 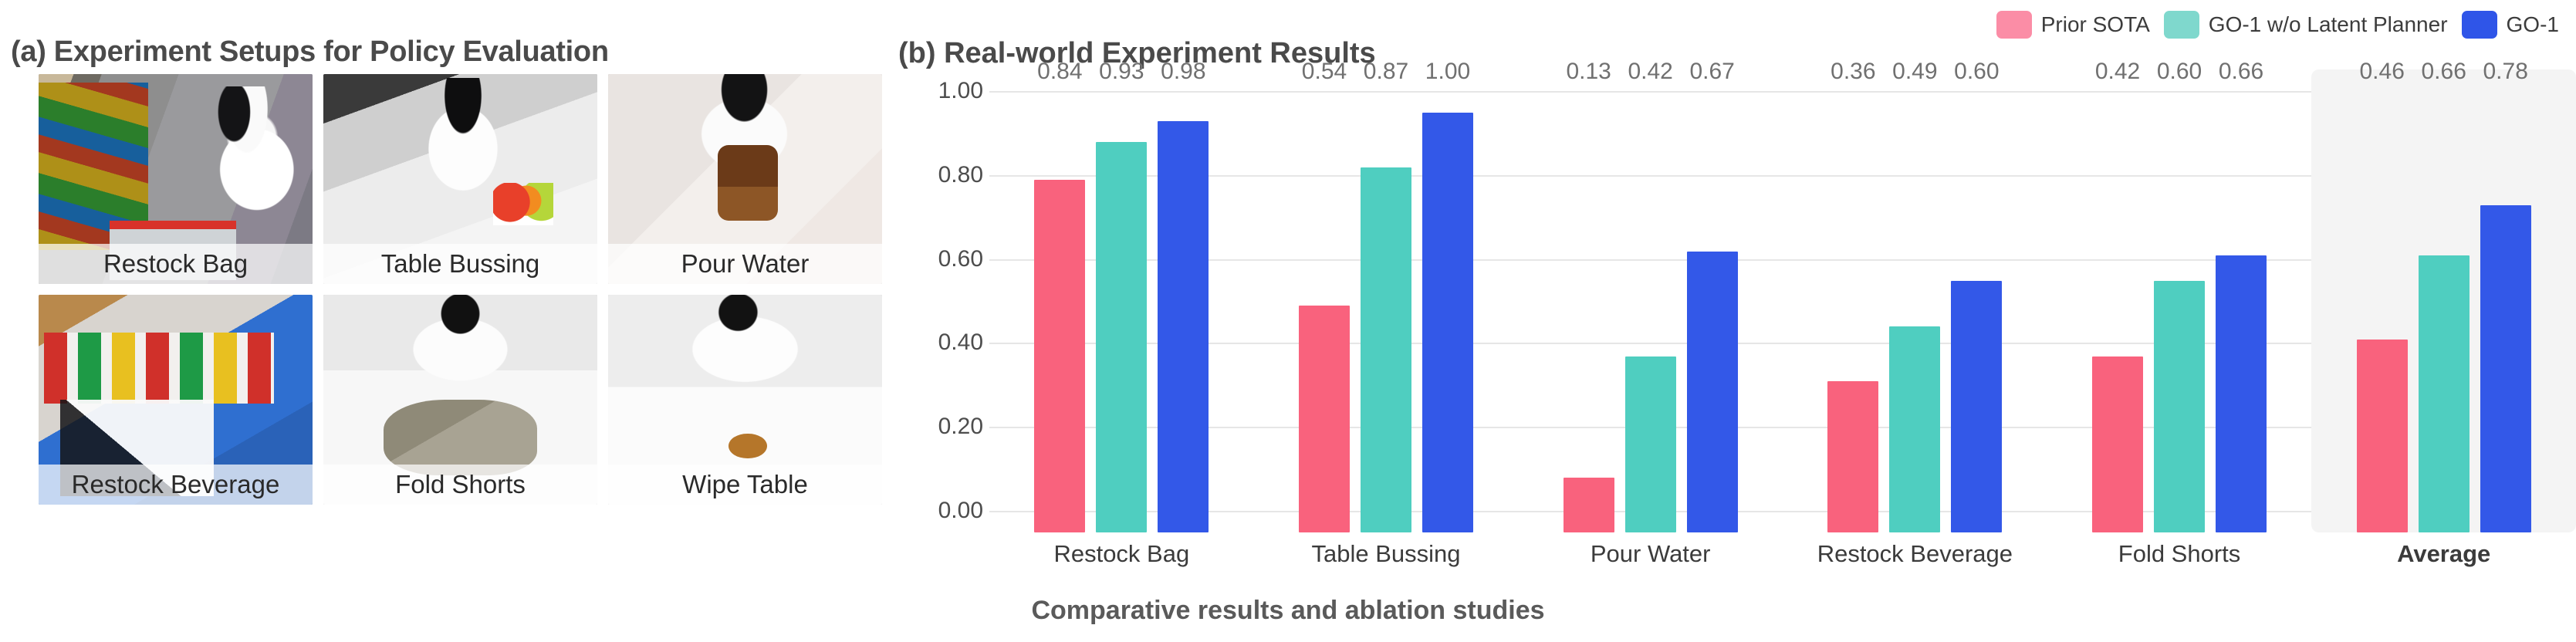 I want to click on bar-column: 0.13, so click(x=1588, y=295).